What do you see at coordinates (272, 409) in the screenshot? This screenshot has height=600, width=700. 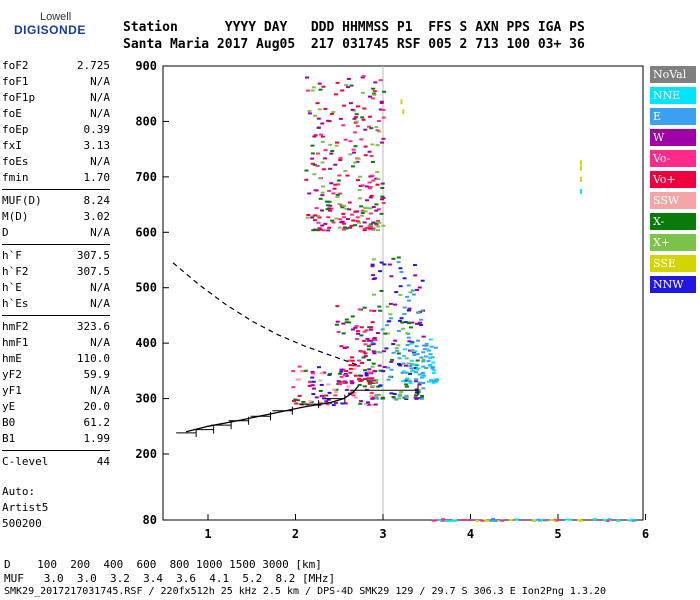 I see `profile-curve` at bounding box center [272, 409].